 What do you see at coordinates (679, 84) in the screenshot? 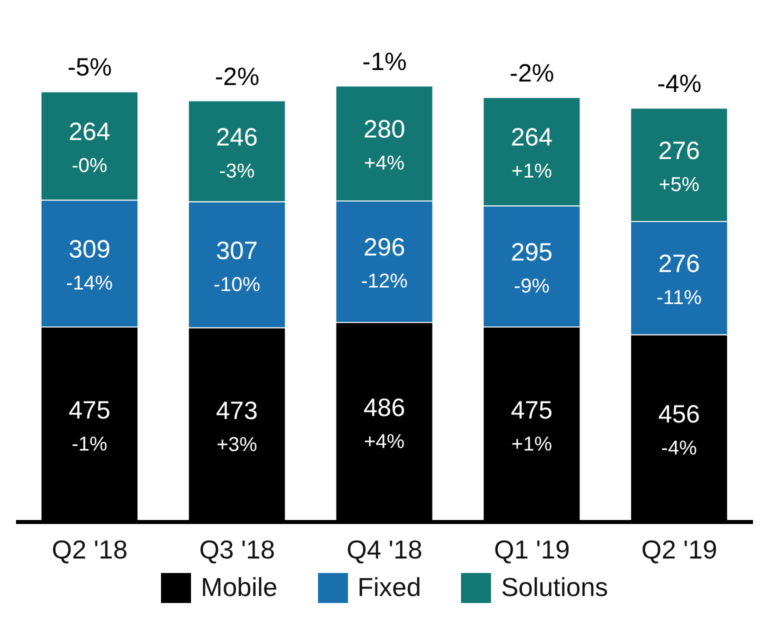
I see `annotation: -4%` at bounding box center [679, 84].